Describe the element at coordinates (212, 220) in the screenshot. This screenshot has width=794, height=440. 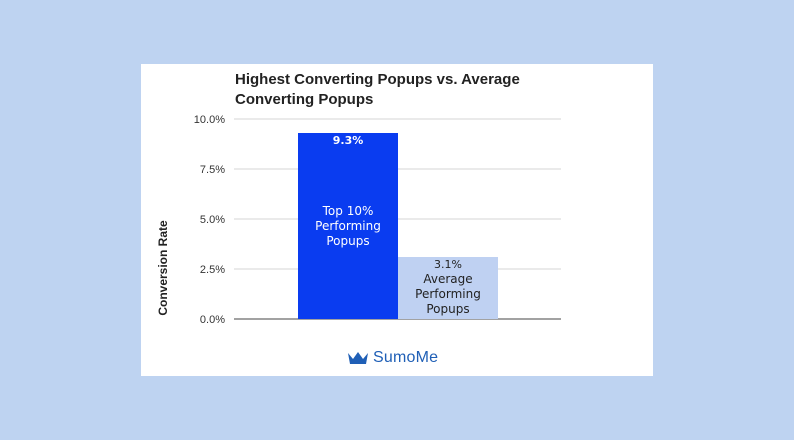
I see `y-tick-label: 5.0%` at that location.